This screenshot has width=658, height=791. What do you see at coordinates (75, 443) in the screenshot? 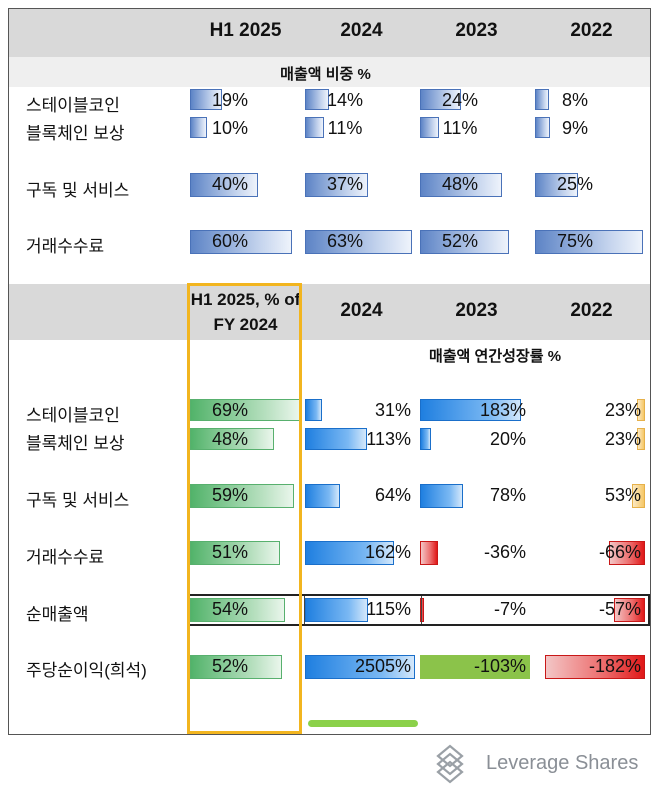
I see `bottom-row-label: 블록체인 보상` at bounding box center [75, 443].